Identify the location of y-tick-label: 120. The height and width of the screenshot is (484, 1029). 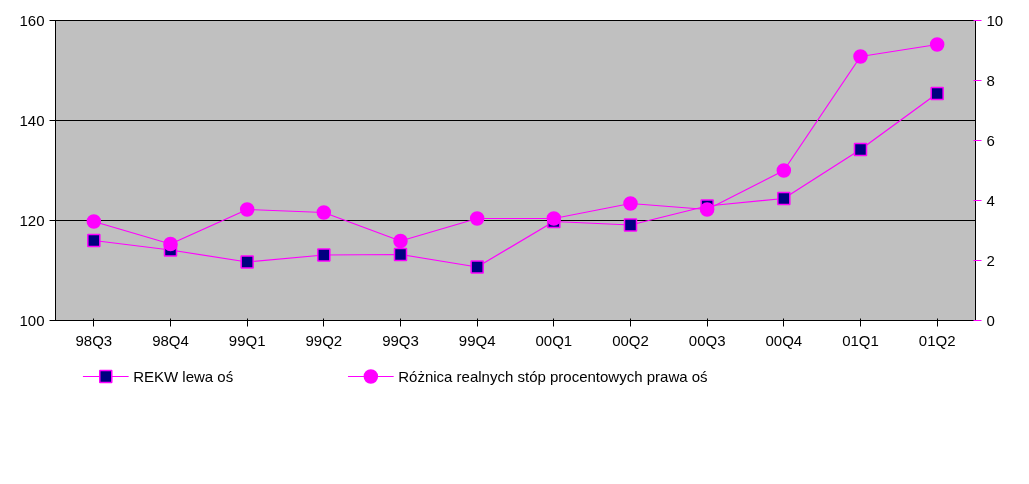
(32, 220).